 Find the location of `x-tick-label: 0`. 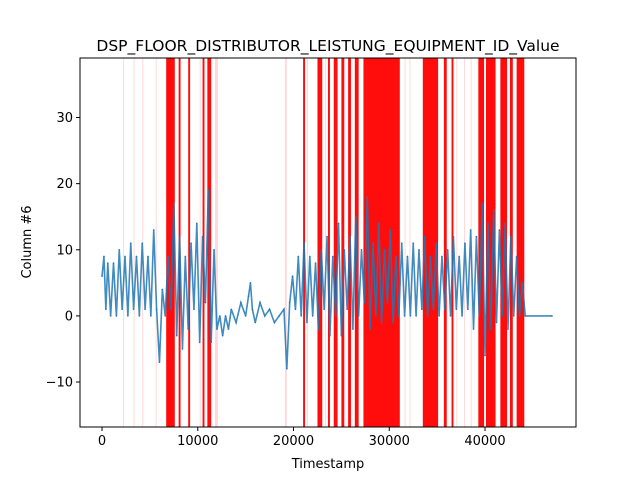

x-tick-label: 0 is located at coordinates (102, 441).